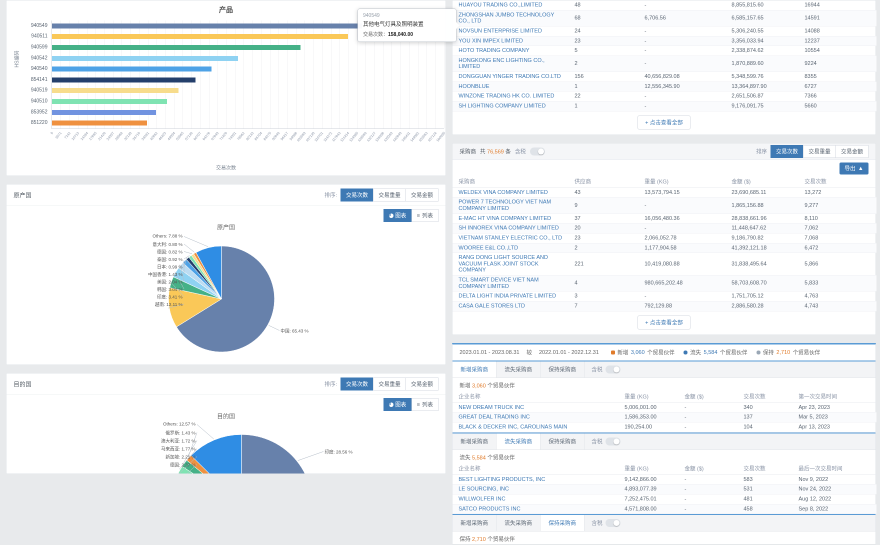  What do you see at coordinates (536, 427) in the screenshot?
I see `company-link: BLACK & DECKER INC, CAROLINAS MAIN` at bounding box center [536, 427].